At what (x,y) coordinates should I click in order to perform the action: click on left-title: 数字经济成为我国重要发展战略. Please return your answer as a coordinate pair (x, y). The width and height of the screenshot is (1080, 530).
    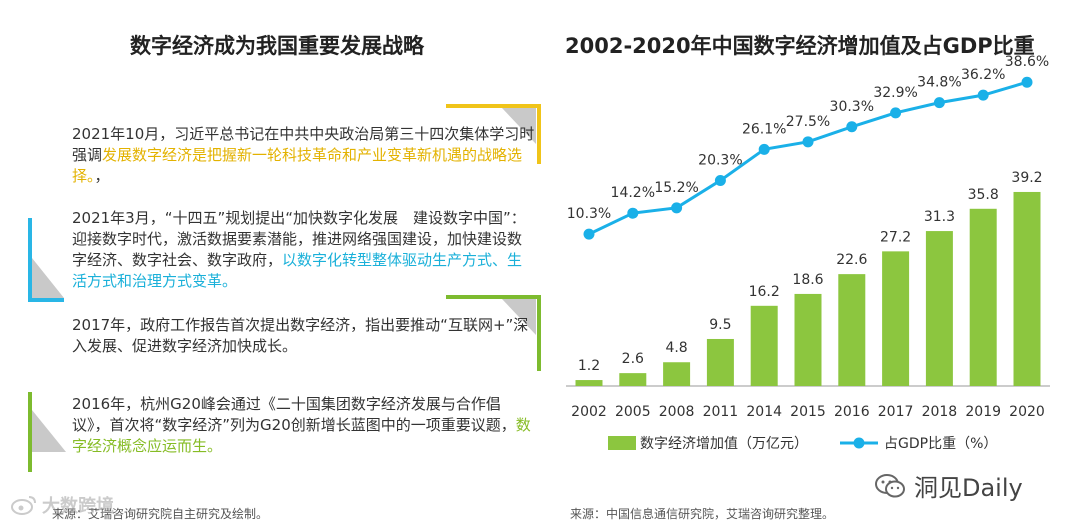
    Looking at the image, I should click on (277, 46).